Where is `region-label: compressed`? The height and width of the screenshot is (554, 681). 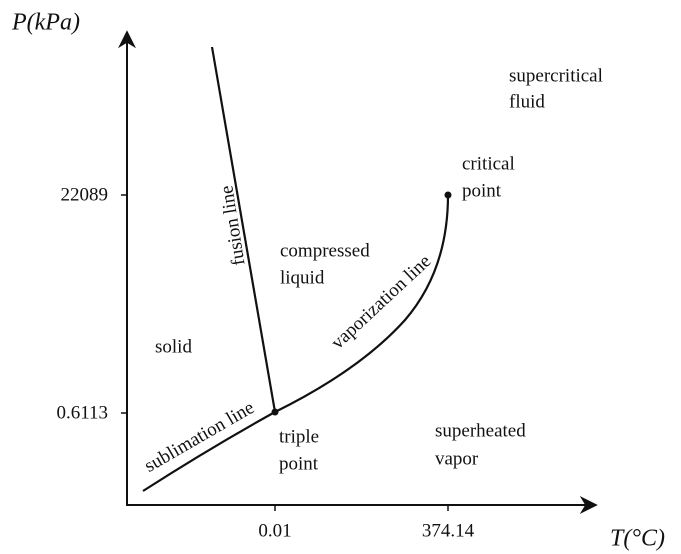 region-label: compressed is located at coordinates (325, 250).